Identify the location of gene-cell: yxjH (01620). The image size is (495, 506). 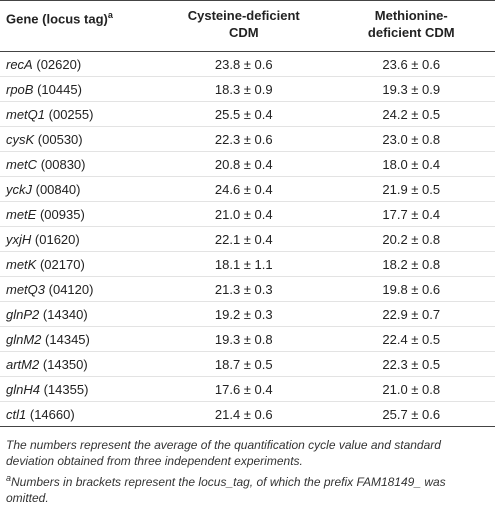
(80, 239).